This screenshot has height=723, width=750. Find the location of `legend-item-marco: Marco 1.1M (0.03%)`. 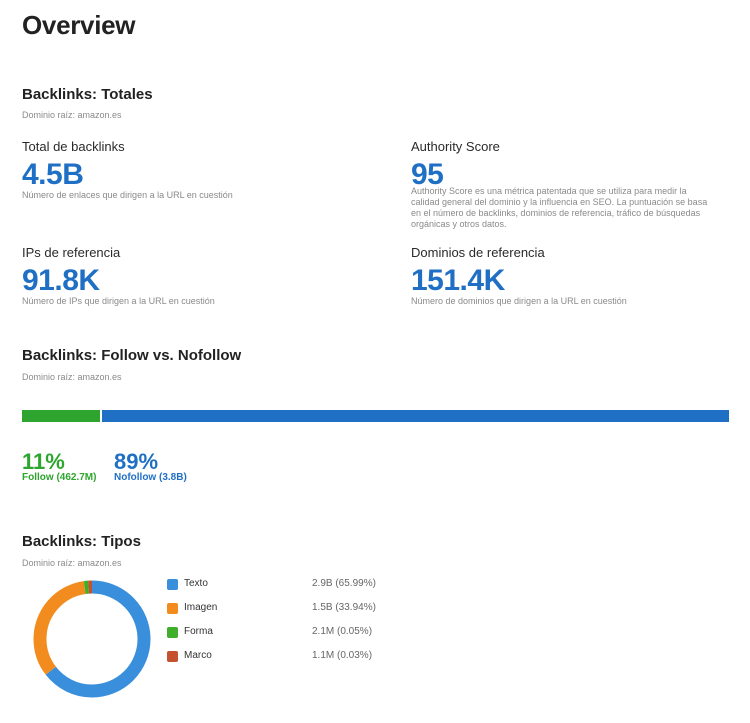

legend-item-marco: Marco 1.1M (0.03%) is located at coordinates (297, 657).